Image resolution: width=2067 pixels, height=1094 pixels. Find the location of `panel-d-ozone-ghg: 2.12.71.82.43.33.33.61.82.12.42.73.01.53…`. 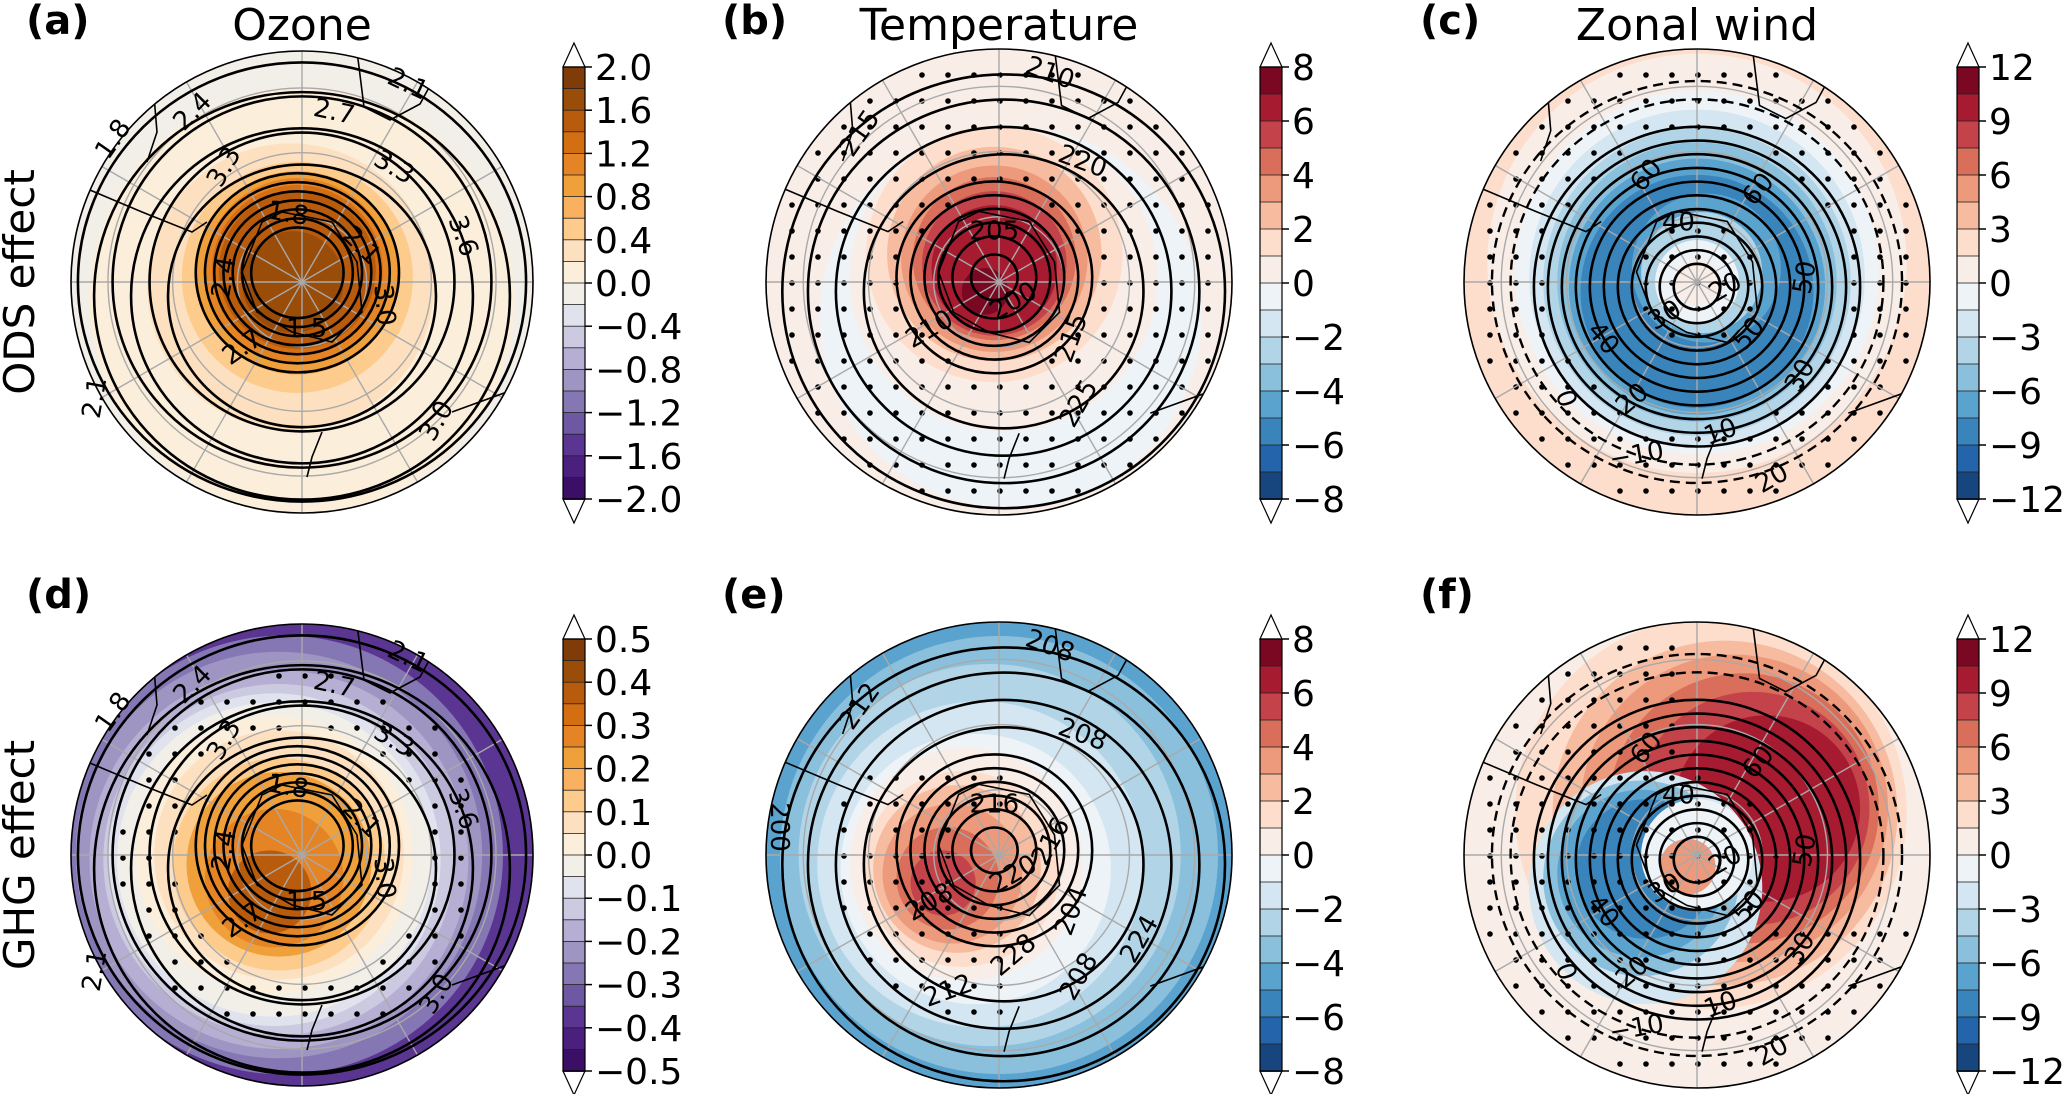

panel-d-ozone-ghg: 2.12.71.82.43.33.33.61.82.12.42.73.01.53… is located at coordinates (376, 853).